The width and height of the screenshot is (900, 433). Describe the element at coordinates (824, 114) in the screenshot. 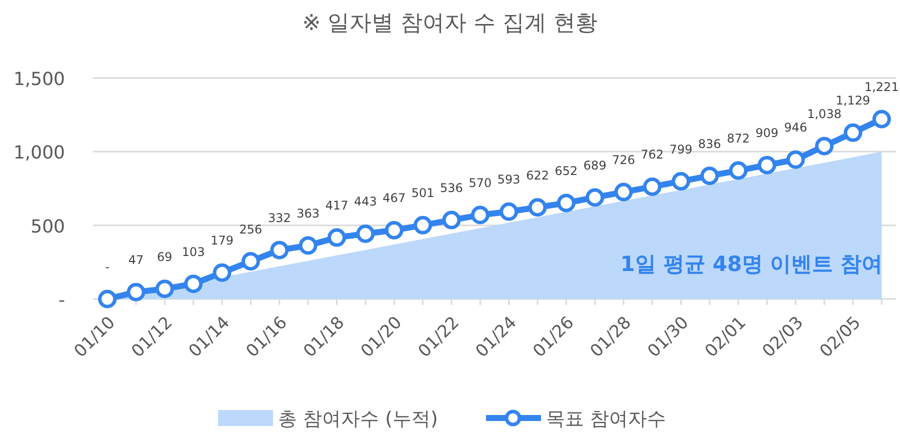

I see `data-label: 1,038` at that location.